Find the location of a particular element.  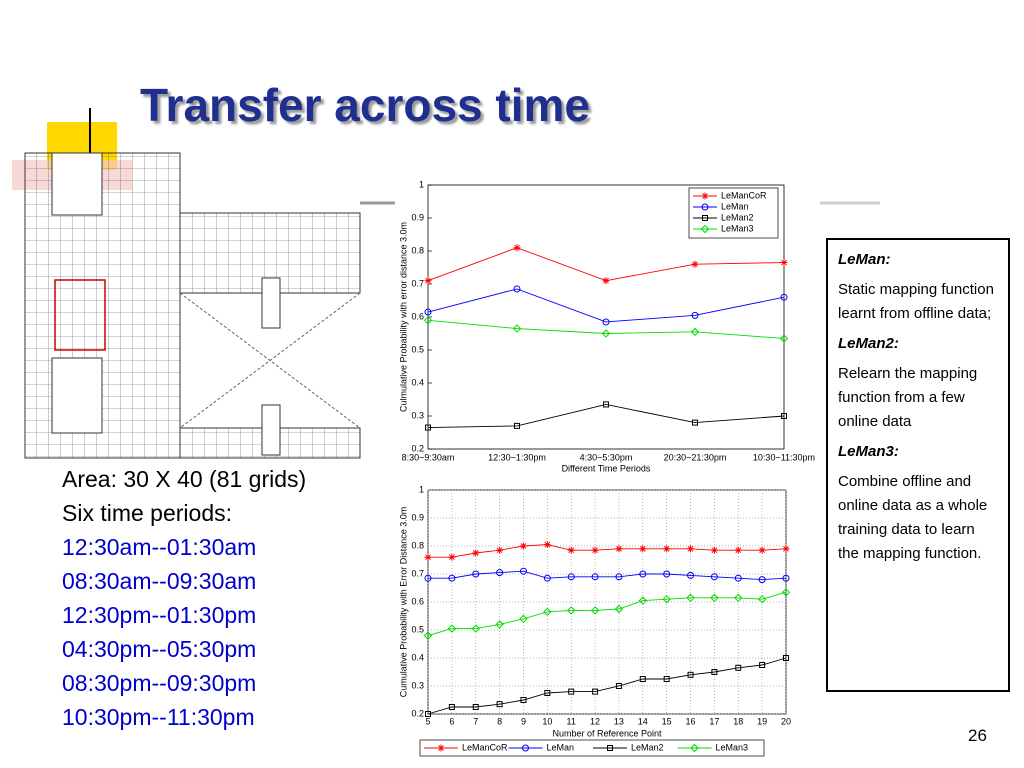

floor-plan is located at coordinates (192, 305).